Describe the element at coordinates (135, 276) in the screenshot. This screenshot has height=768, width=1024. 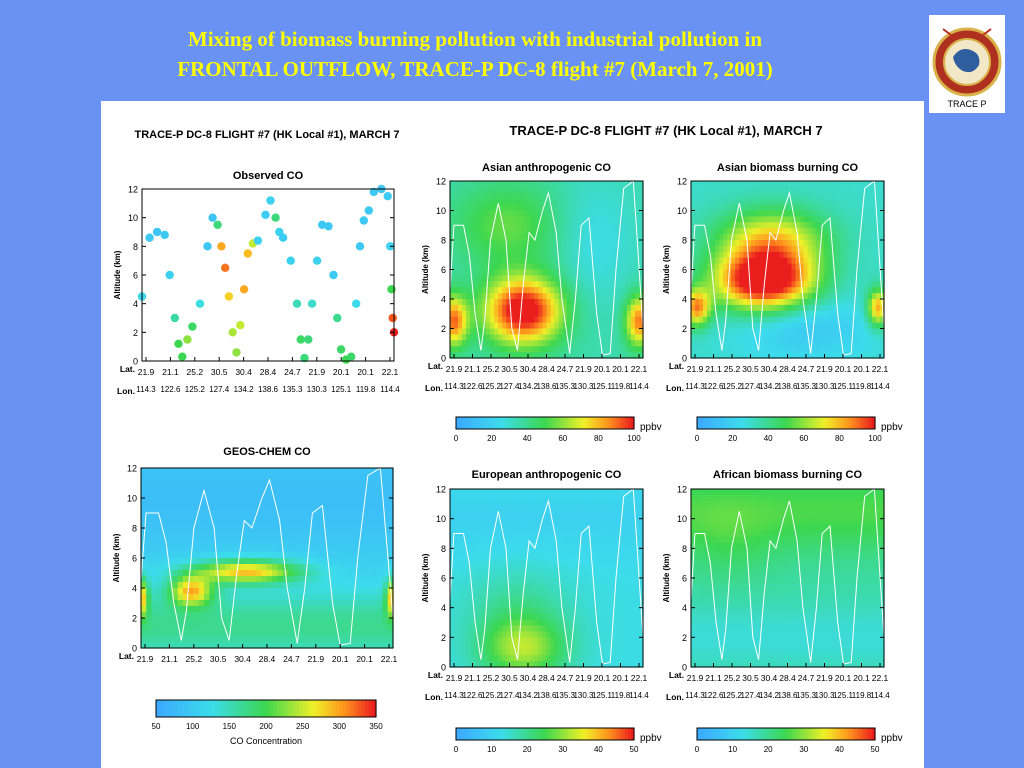
I see `observed-co-ytick-label: 6` at that location.